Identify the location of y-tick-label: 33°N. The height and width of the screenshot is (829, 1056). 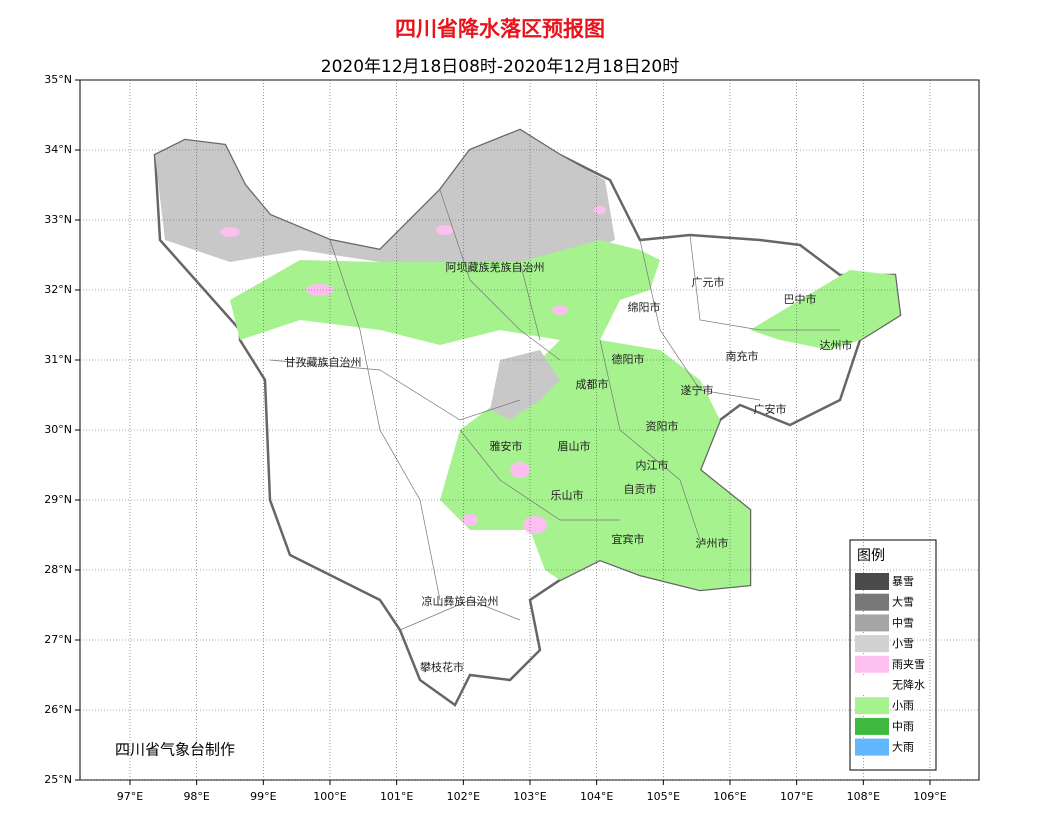
(58, 219).